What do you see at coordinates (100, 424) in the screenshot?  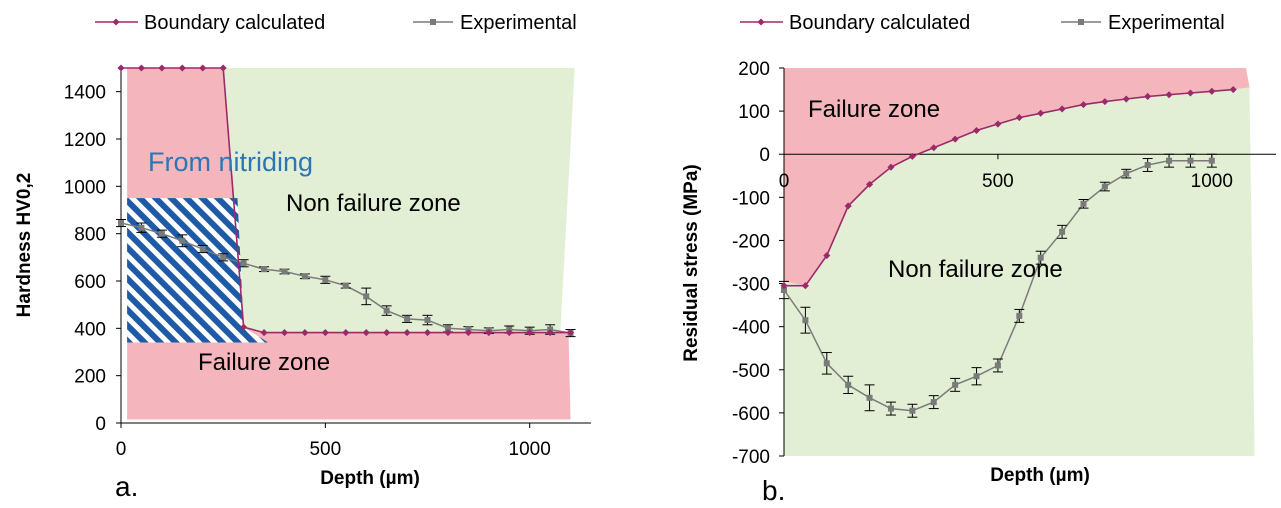 I see `y-tick-label-a: 0` at bounding box center [100, 424].